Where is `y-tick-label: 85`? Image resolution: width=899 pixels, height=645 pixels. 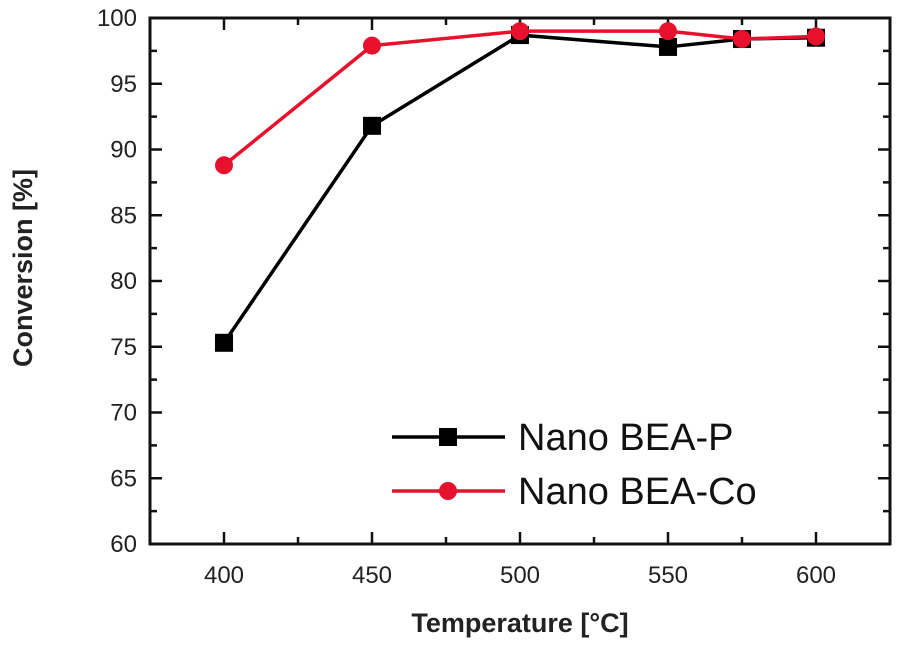 y-tick-label: 85 is located at coordinates (123, 215).